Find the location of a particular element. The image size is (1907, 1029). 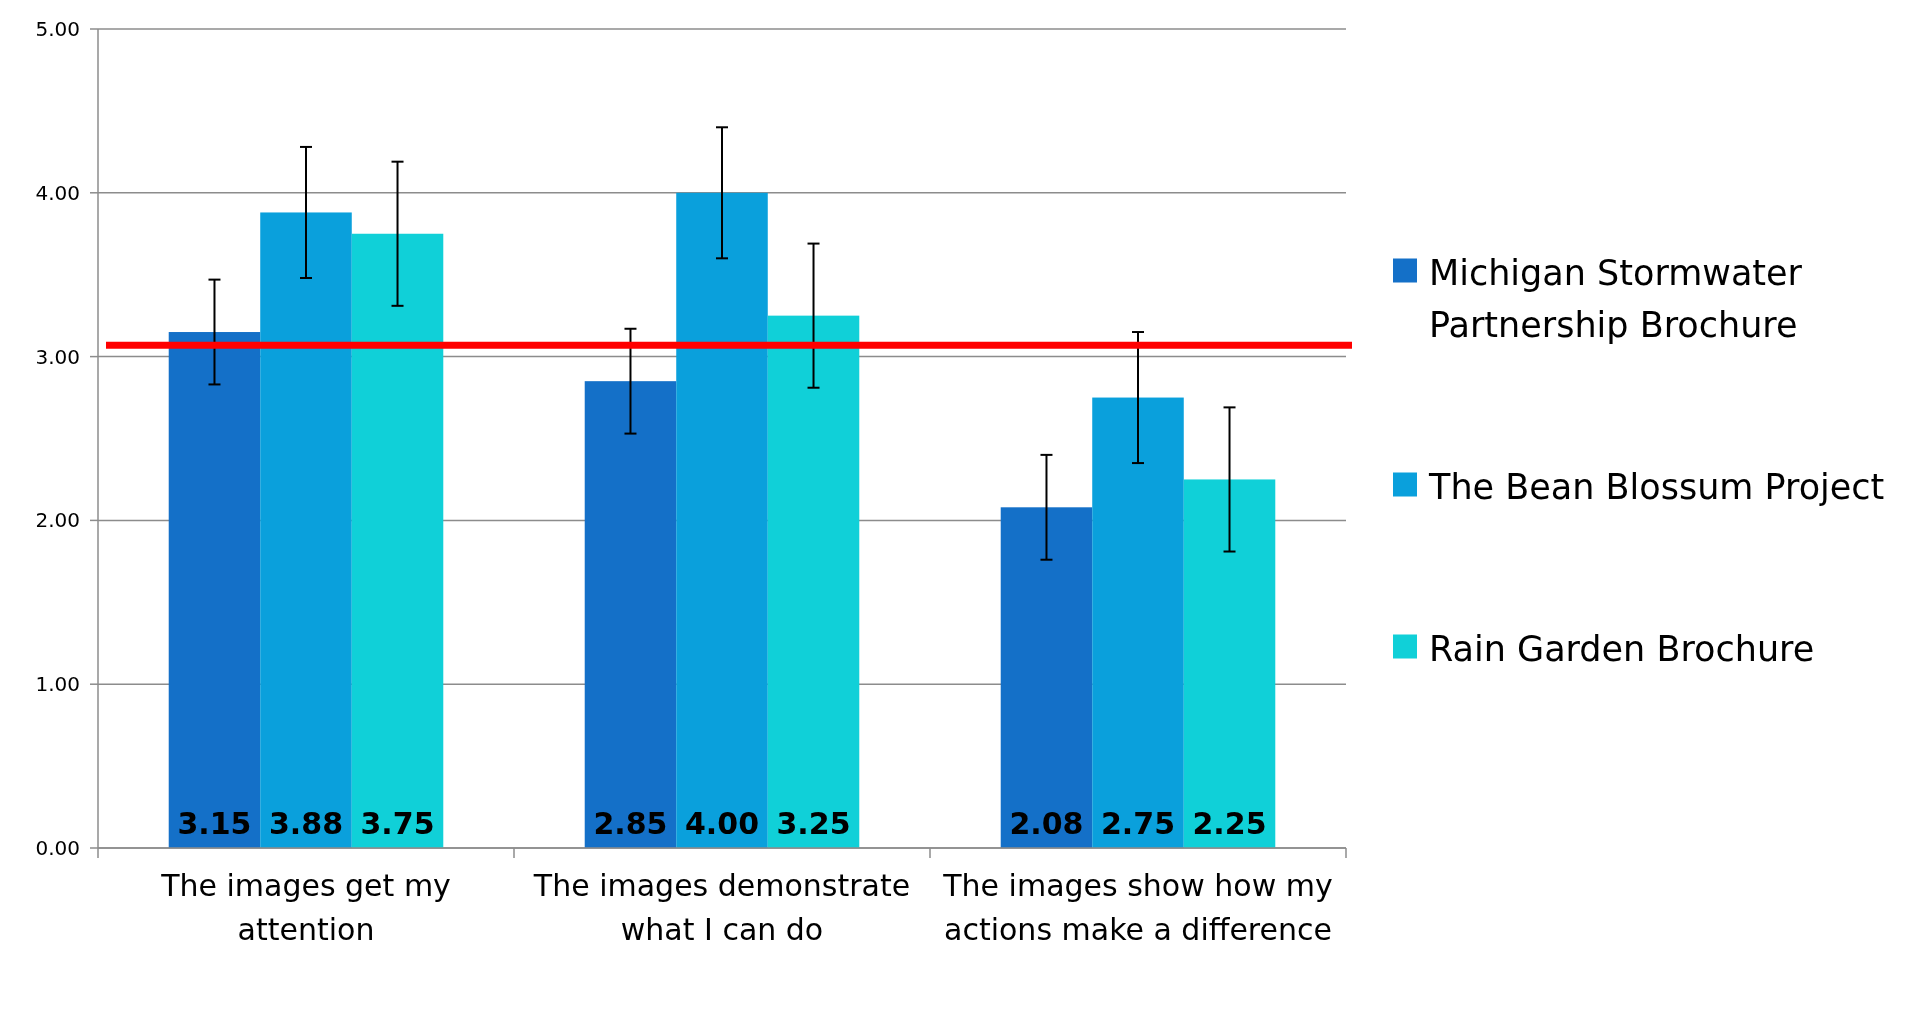

data-label: 2.08 is located at coordinates (1046, 823).